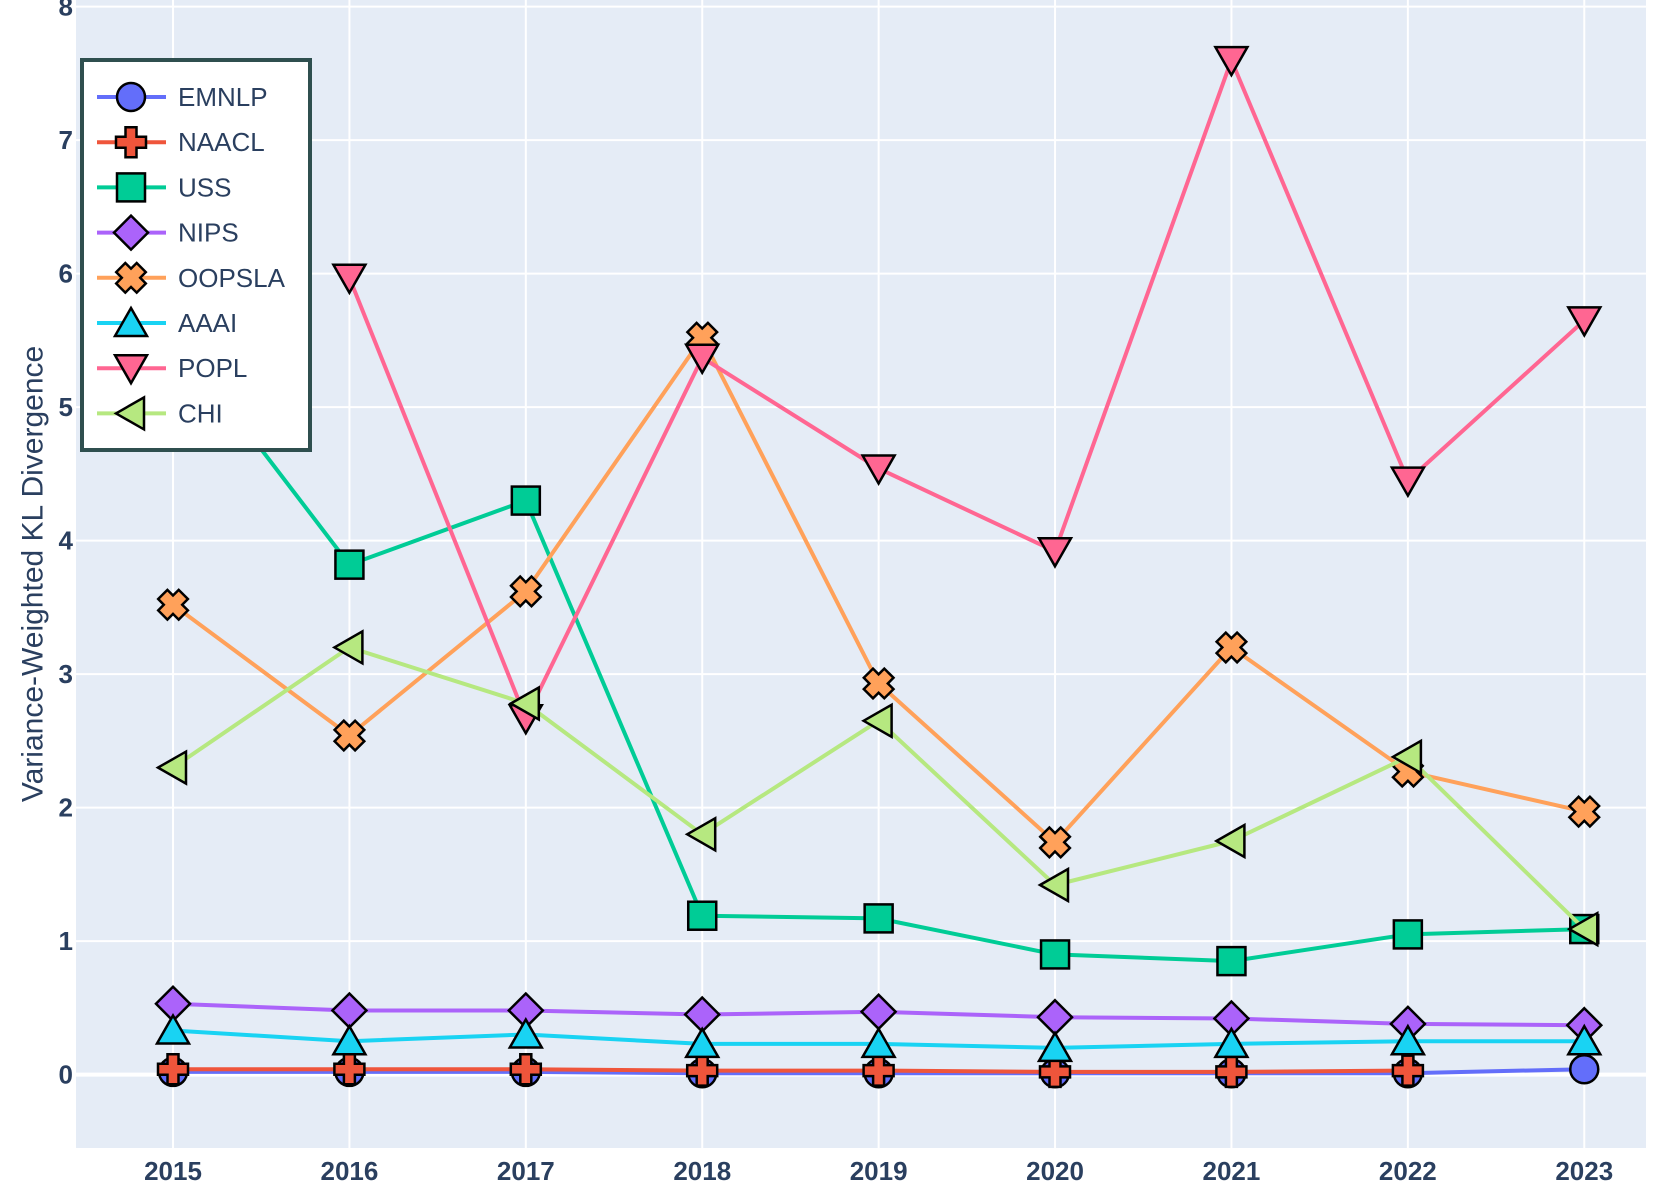 This screenshot has width=1661, height=1192. I want to click on point-chi-2022, so click(1406, 757).